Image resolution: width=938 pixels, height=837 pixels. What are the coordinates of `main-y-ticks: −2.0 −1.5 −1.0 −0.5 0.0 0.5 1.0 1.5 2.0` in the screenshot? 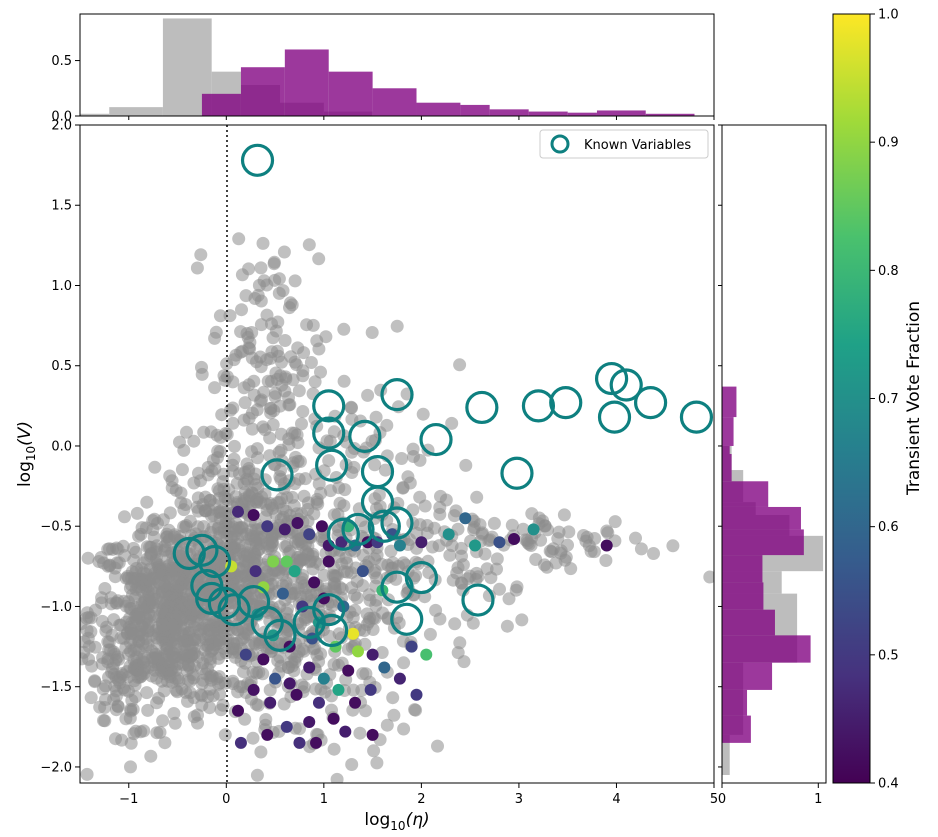 It's located at (60, 447).